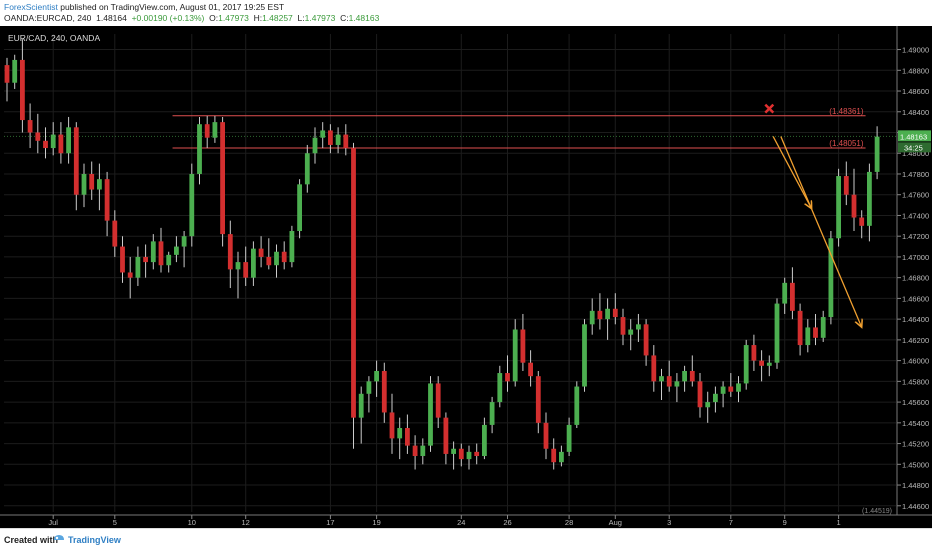  What do you see at coordinates (615, 522) in the screenshot?
I see `x-tick-label: Aug` at bounding box center [615, 522].